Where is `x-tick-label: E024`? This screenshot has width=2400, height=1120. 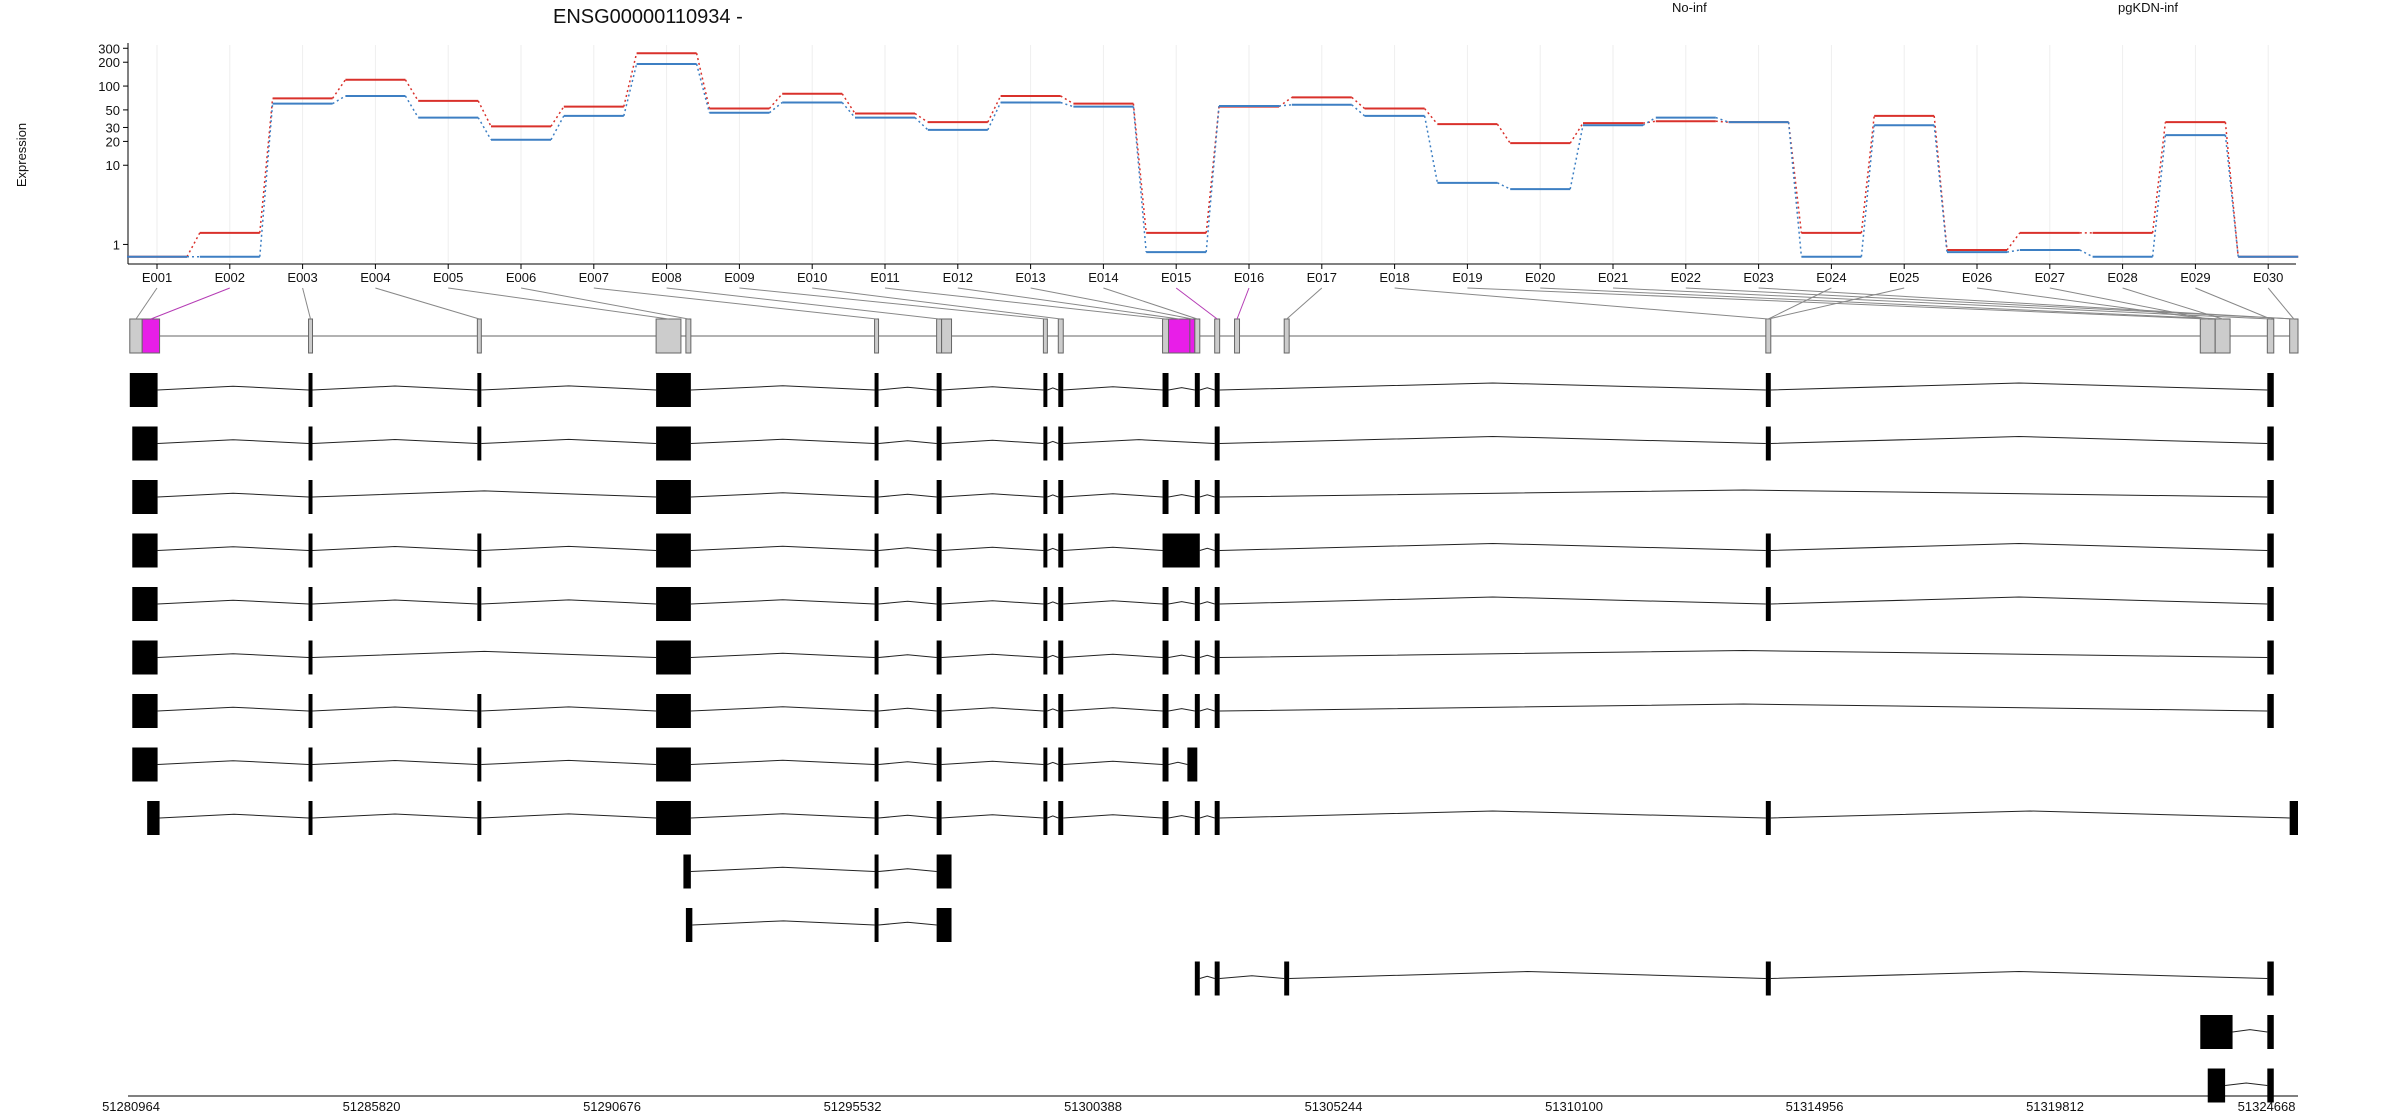
x-tick-label: E024 is located at coordinates (1831, 277).